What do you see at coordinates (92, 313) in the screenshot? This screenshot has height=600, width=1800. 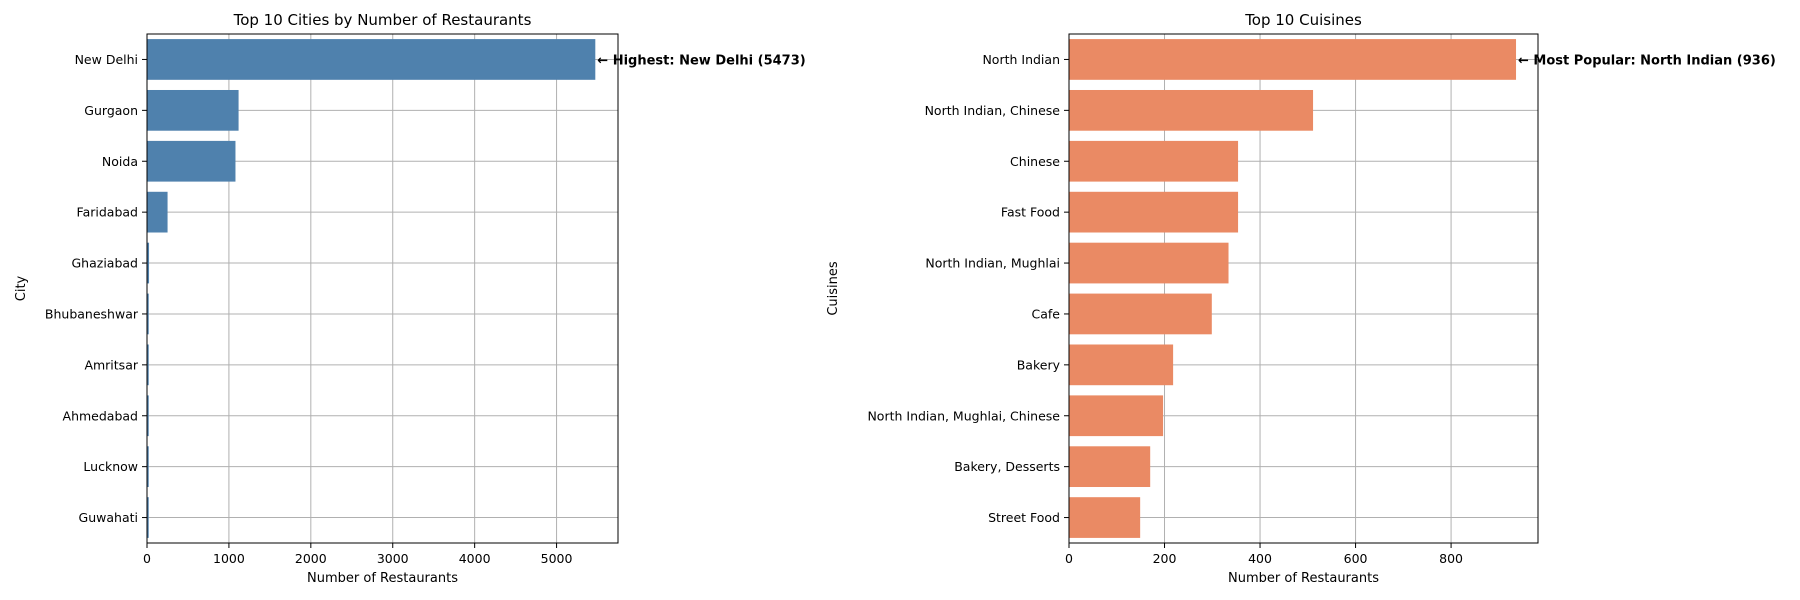 I see `y-tick-label: Bhubaneshwar` at bounding box center [92, 313].